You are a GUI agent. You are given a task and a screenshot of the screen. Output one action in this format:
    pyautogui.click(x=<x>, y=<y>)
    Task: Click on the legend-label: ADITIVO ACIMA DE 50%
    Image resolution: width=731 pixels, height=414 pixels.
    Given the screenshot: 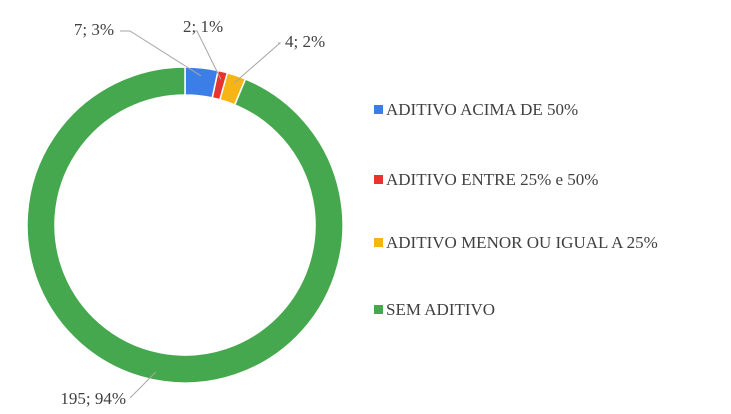 What is the action you would take?
    pyautogui.click(x=482, y=109)
    